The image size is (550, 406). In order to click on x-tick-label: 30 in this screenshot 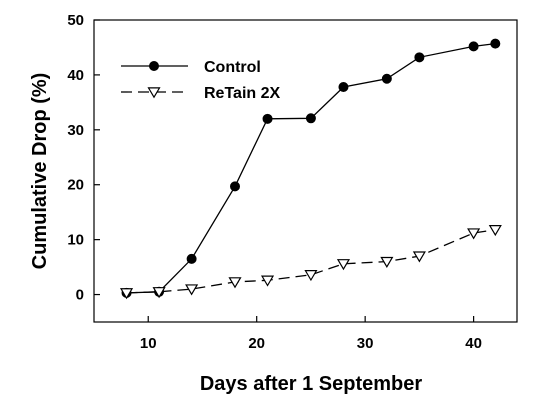, I will do `click(365, 343)`.